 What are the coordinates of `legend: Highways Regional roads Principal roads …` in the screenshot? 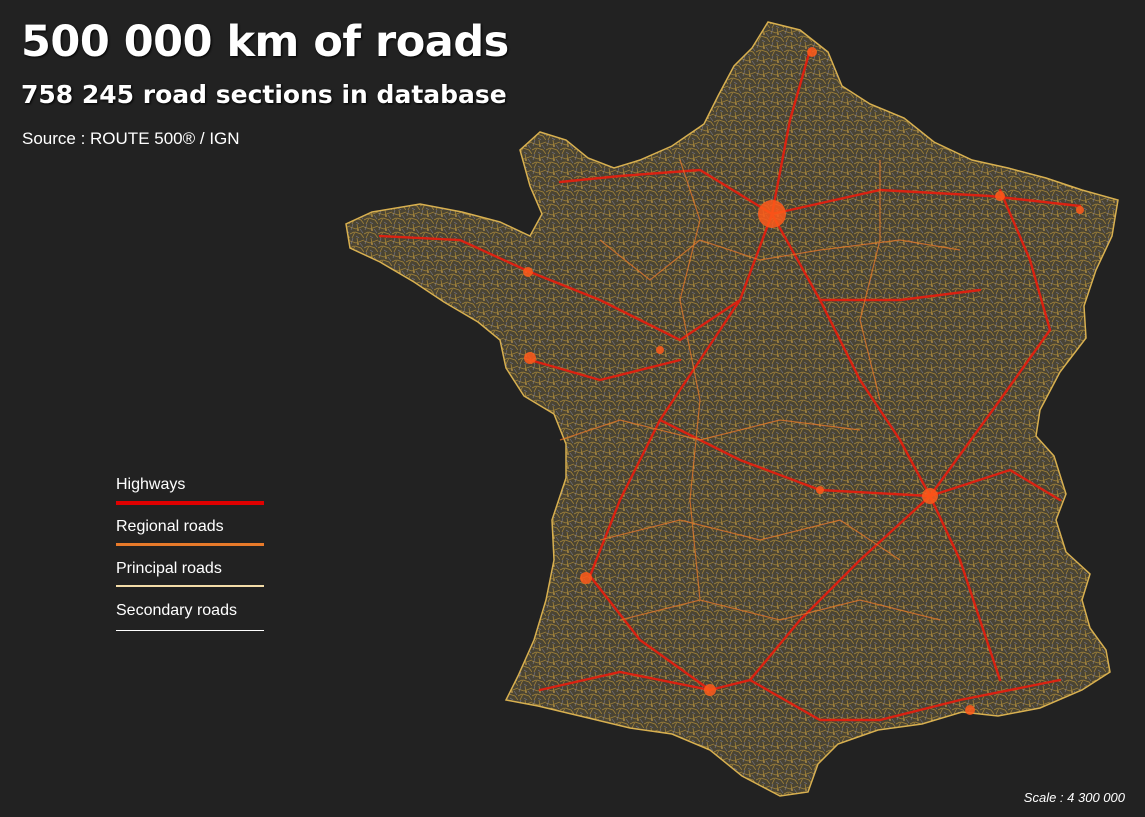 It's located at (191, 558).